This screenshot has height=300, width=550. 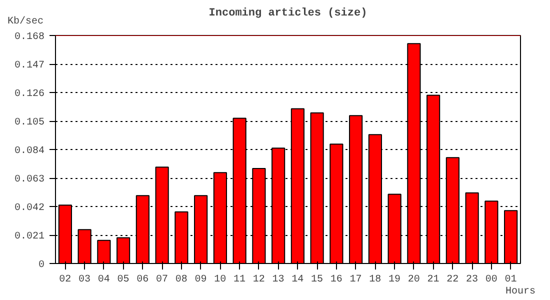 What do you see at coordinates (142, 280) in the screenshot?
I see `x-tick-label: 06` at bounding box center [142, 280].